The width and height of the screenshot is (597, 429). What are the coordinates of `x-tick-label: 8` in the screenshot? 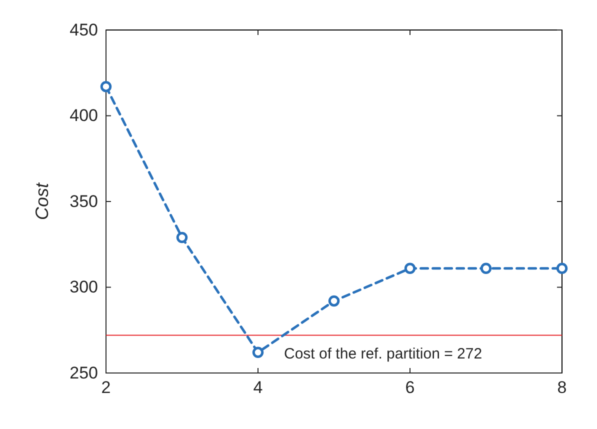 It's located at (562, 388).